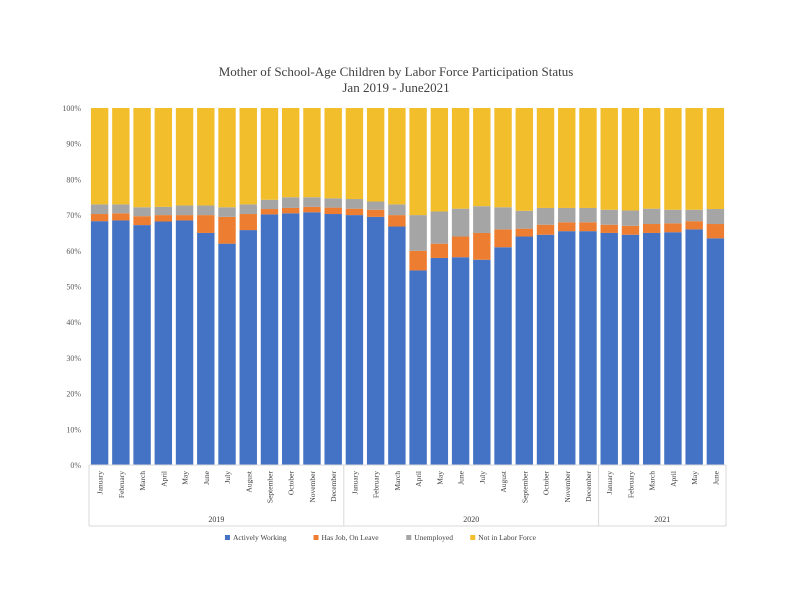 The width and height of the screenshot is (792, 612). I want to click on y-tick-label: 60%, so click(73, 251).